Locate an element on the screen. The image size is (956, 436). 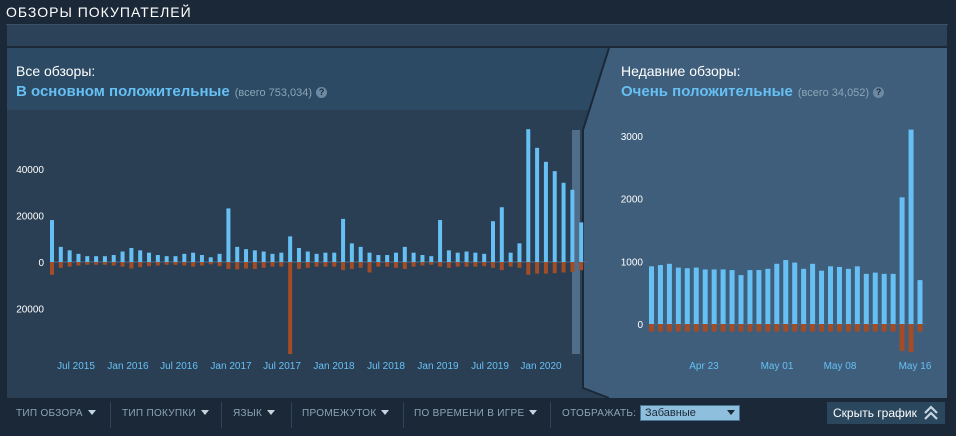
filter-date-range-label: ПРОМЕЖУТОК is located at coordinates (339, 413).